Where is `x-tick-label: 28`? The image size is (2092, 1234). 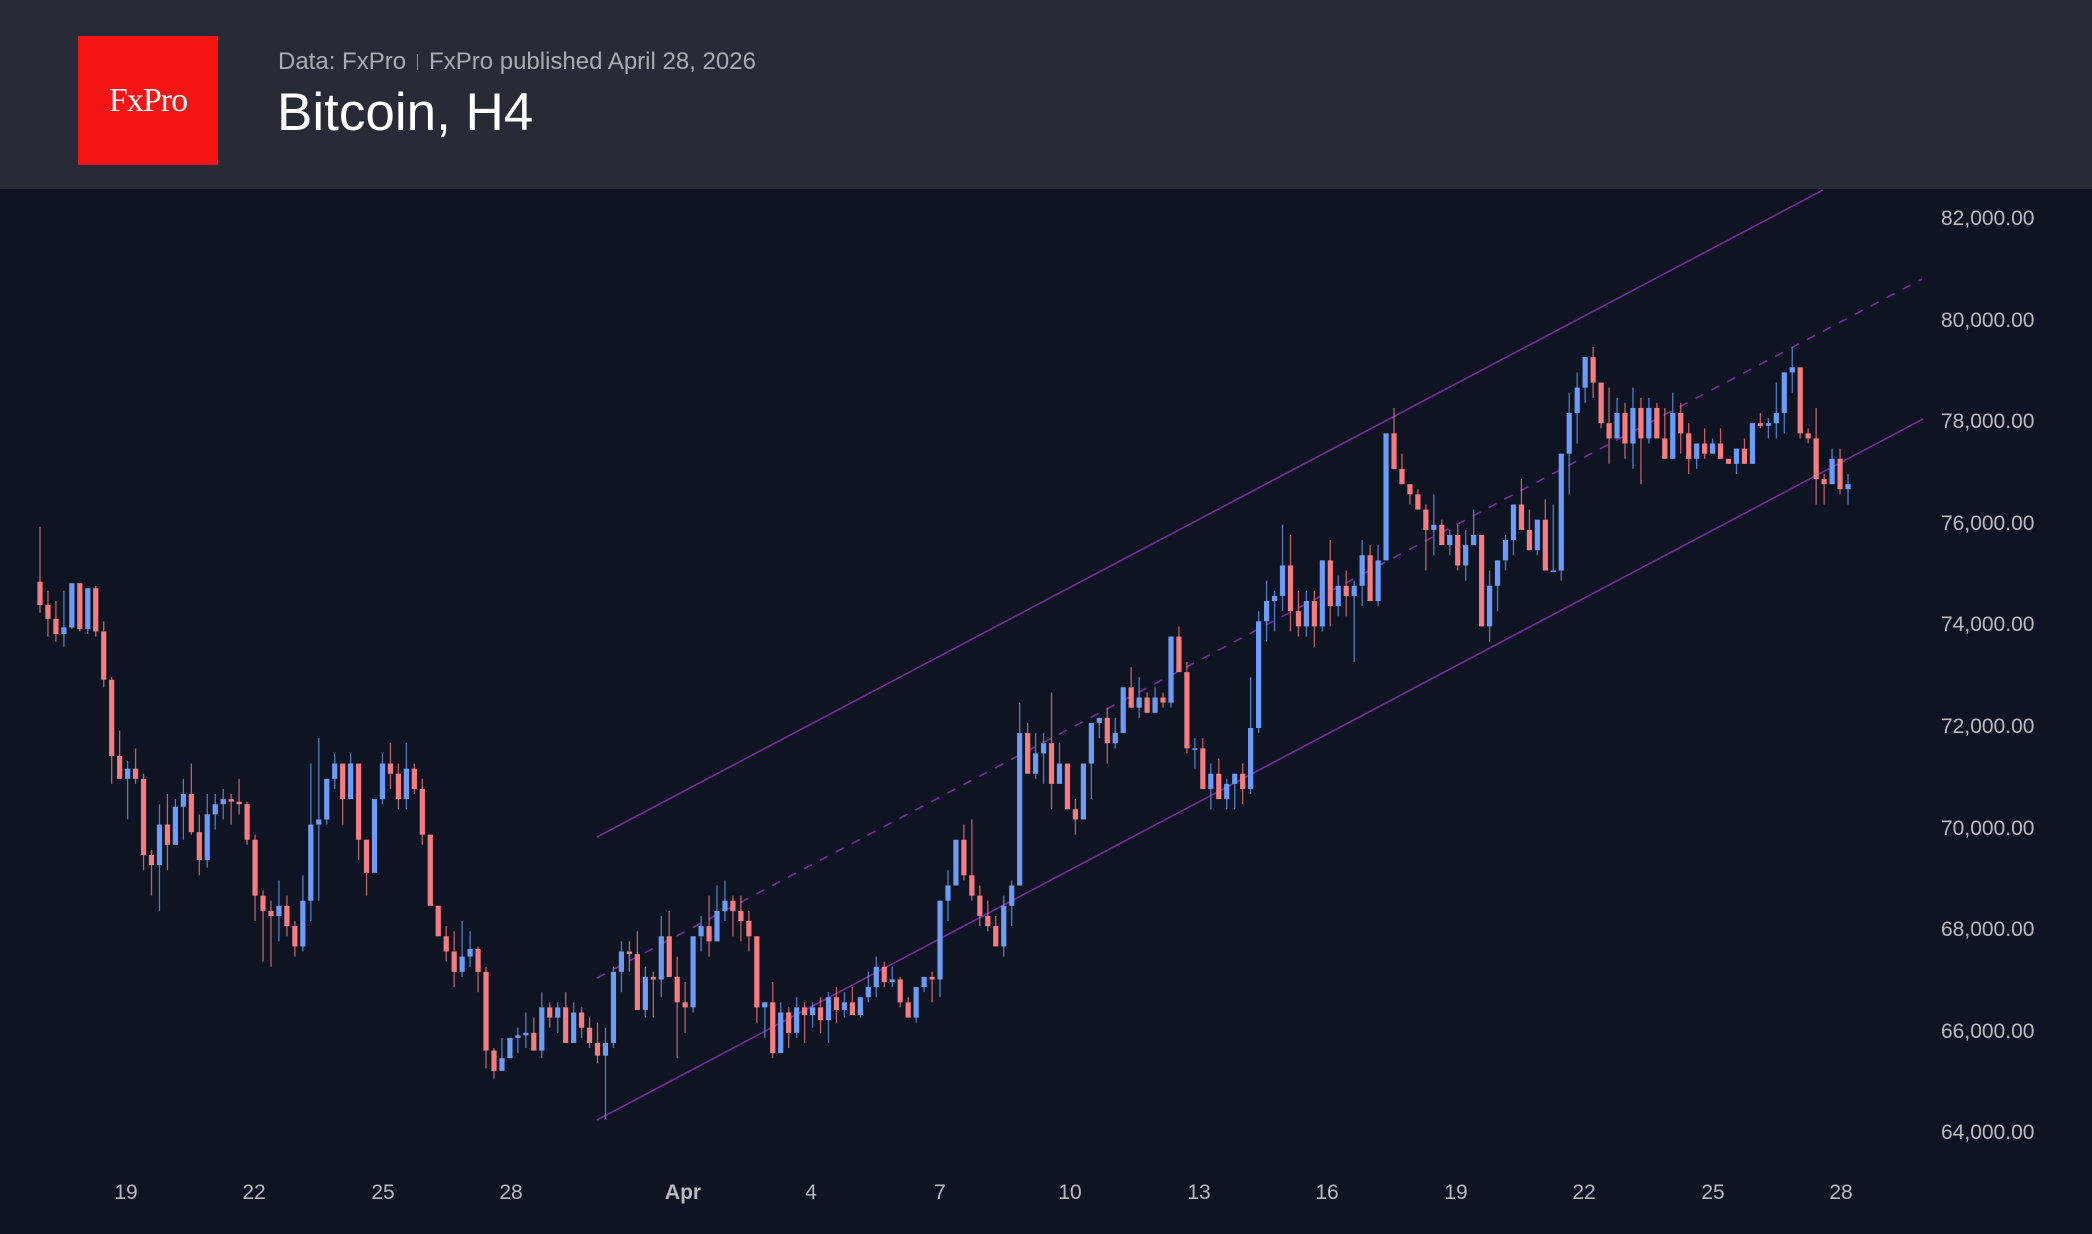 x-tick-label: 28 is located at coordinates (1841, 1192).